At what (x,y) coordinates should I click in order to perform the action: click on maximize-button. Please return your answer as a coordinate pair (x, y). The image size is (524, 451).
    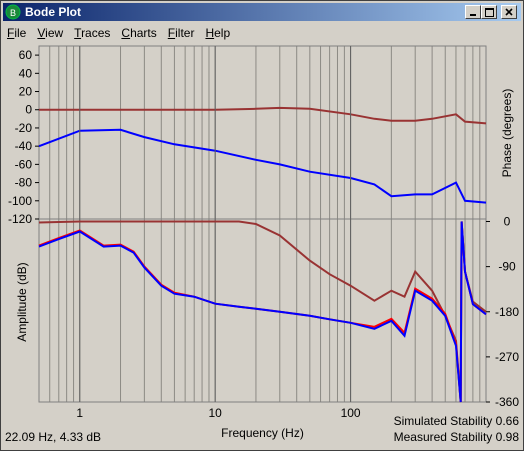
    Looking at the image, I should click on (489, 12).